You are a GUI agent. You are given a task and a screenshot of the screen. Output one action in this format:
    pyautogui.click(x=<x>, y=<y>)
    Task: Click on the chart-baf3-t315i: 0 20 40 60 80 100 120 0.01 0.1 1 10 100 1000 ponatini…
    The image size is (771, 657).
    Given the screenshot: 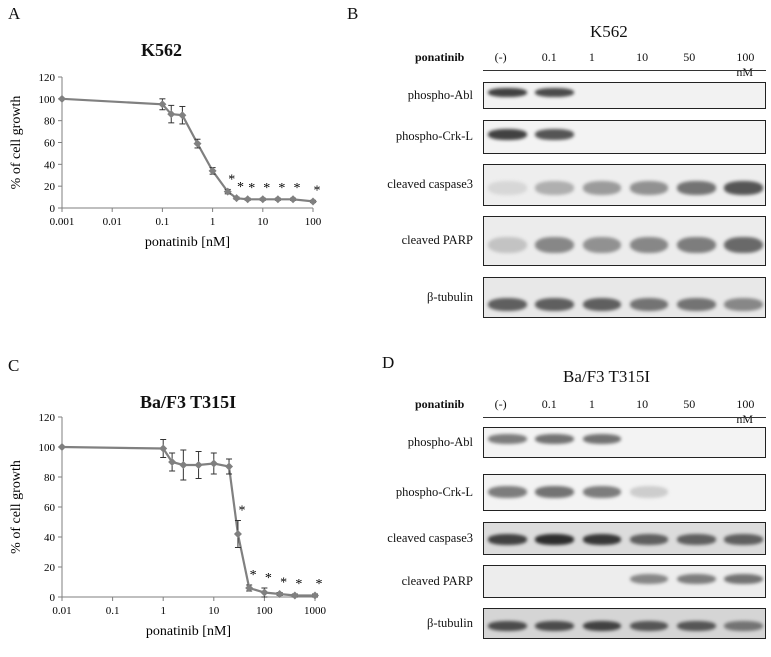 What is the action you would take?
    pyautogui.click(x=168, y=525)
    